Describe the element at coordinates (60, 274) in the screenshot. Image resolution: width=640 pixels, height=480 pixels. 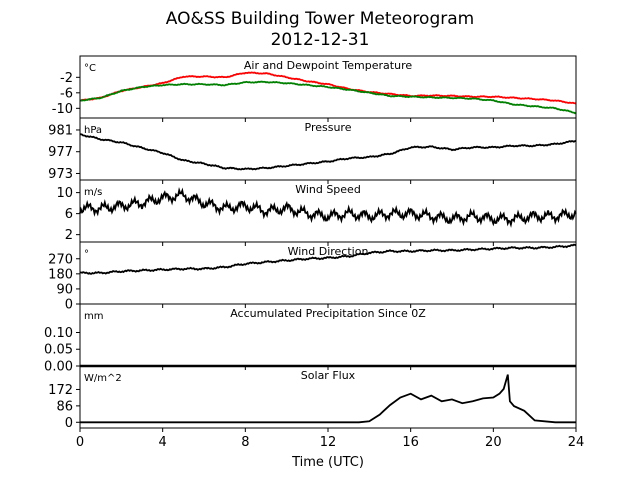
I see `y-tick-label-3-1: 180` at that location.